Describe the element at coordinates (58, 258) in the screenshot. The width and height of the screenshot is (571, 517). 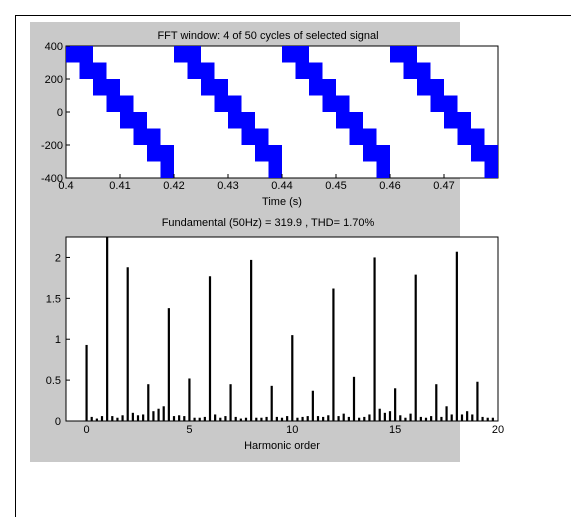
I see `bottom-y-tick-label: 2` at that location.